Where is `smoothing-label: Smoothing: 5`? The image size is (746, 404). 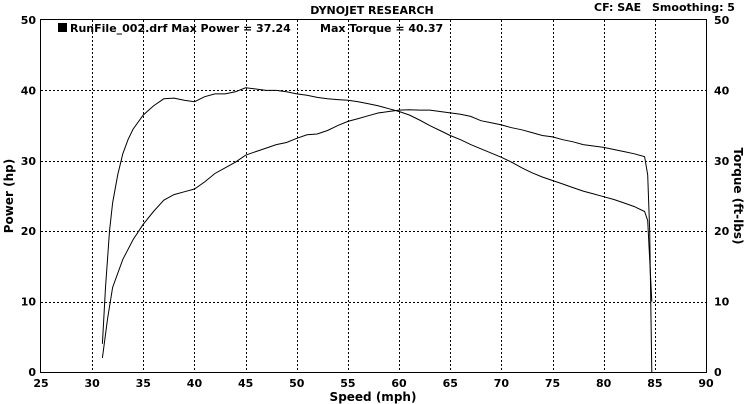 smoothing-label: Smoothing: 5 is located at coordinates (693, 7).